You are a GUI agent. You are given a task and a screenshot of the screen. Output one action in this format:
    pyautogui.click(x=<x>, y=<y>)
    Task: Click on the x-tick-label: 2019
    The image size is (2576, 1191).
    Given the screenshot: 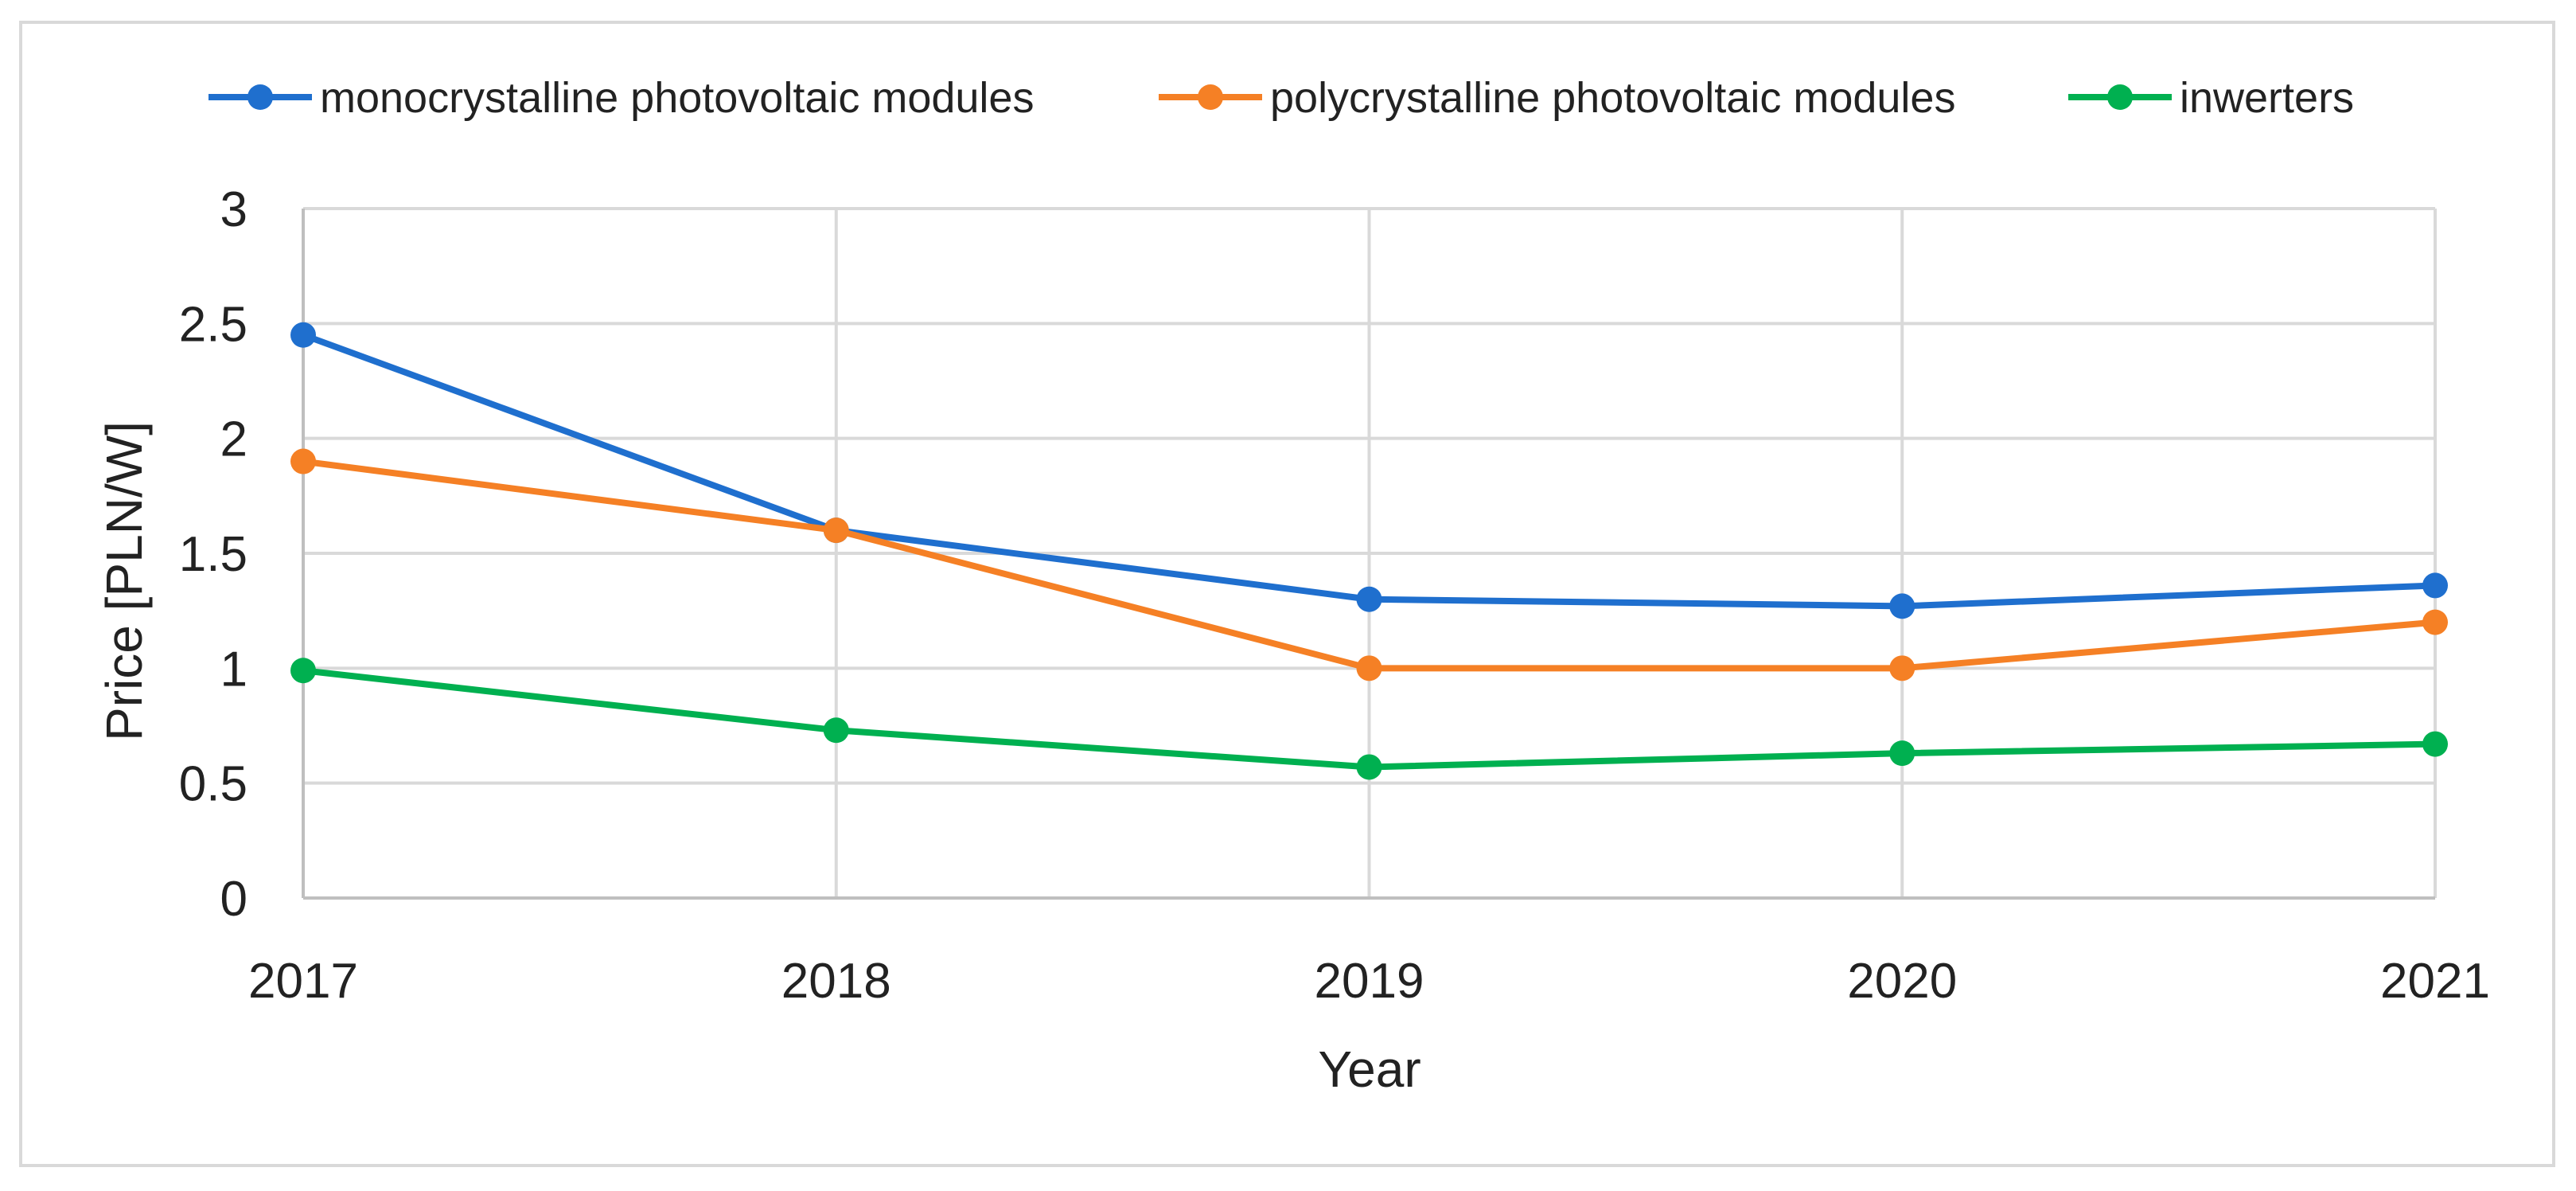 What is the action you would take?
    pyautogui.click(x=1369, y=982)
    